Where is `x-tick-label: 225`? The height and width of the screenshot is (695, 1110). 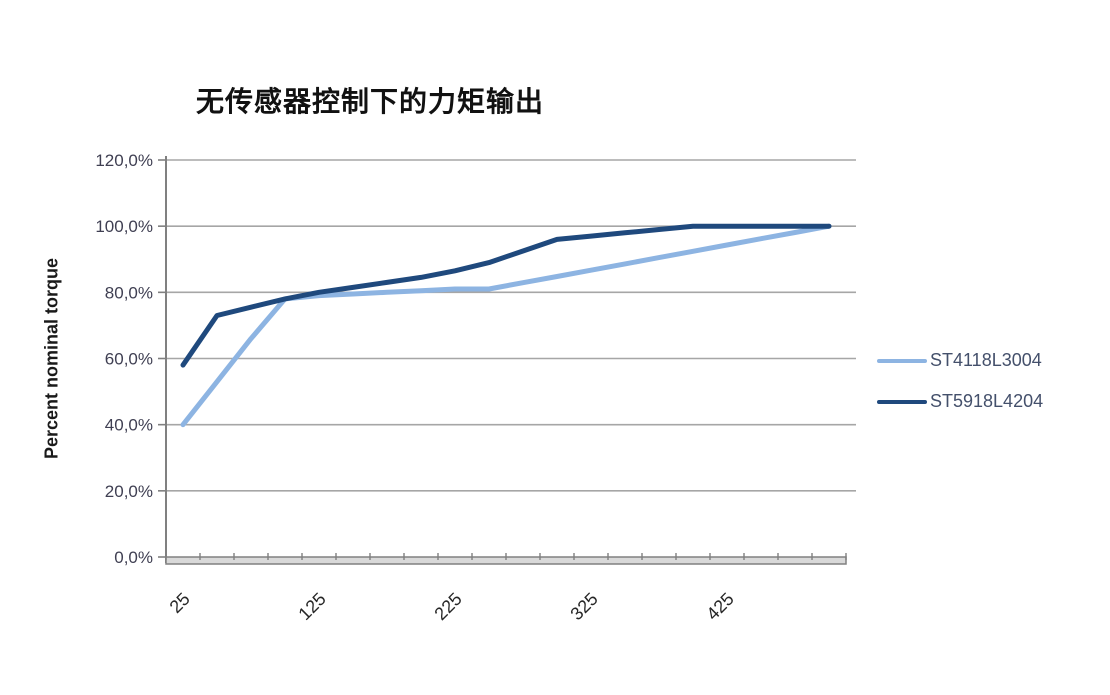
x-tick-label: 225 is located at coordinates (447, 606).